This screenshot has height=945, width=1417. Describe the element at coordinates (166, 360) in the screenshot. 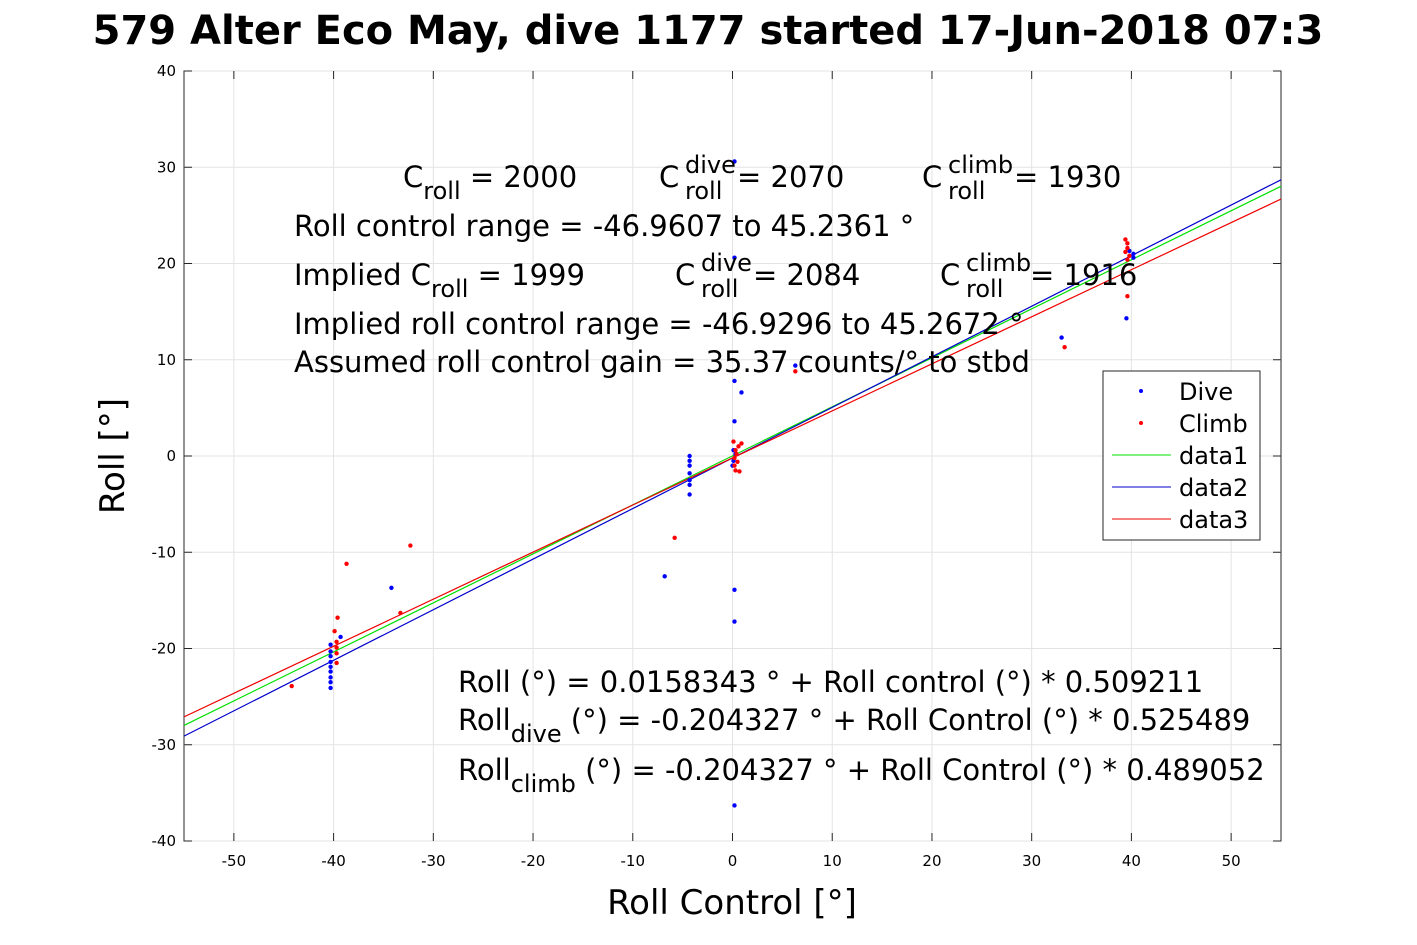

I see `y-tick-label: 10` at that location.